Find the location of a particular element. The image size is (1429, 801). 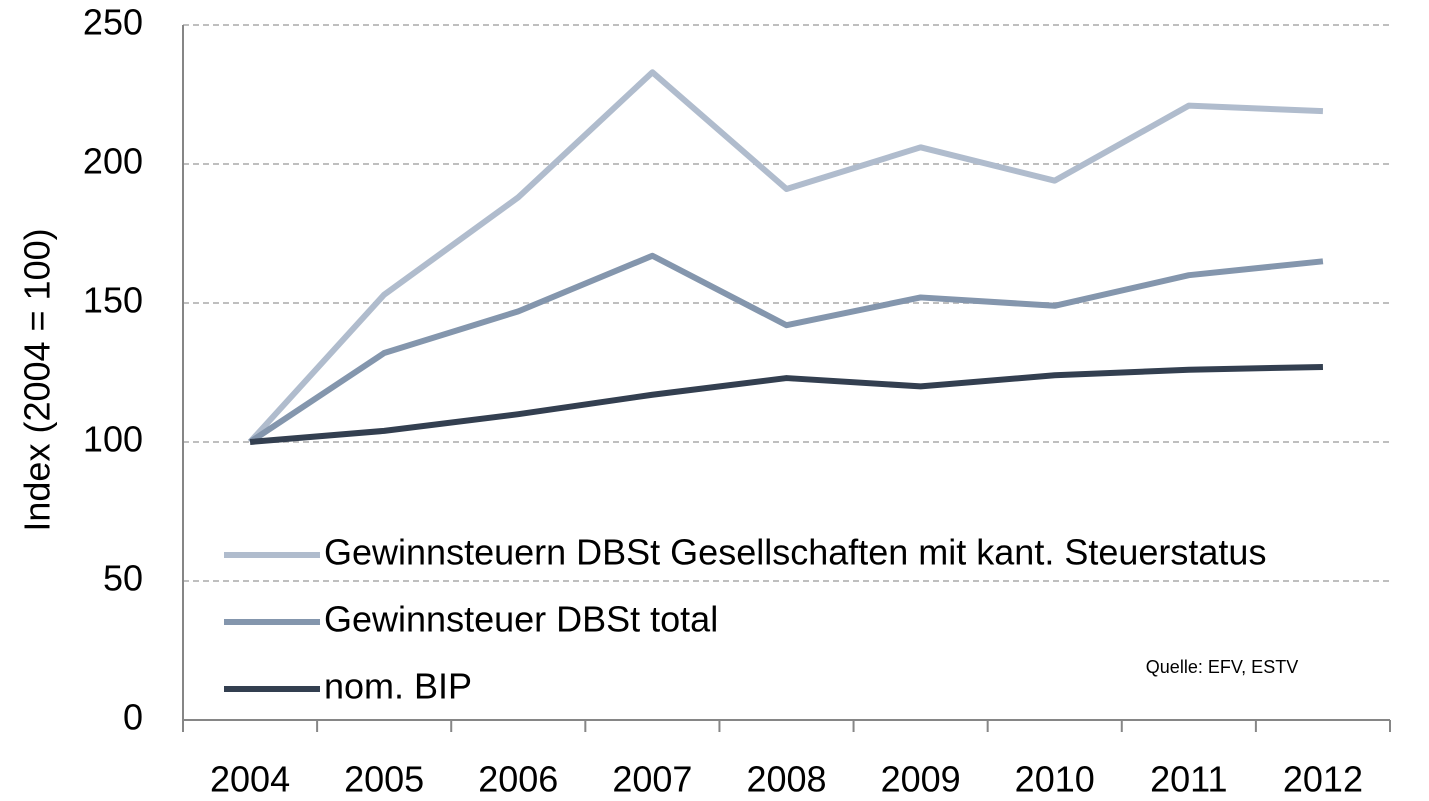

source-note: Quelle: EFV, ESTV is located at coordinates (1222, 667).